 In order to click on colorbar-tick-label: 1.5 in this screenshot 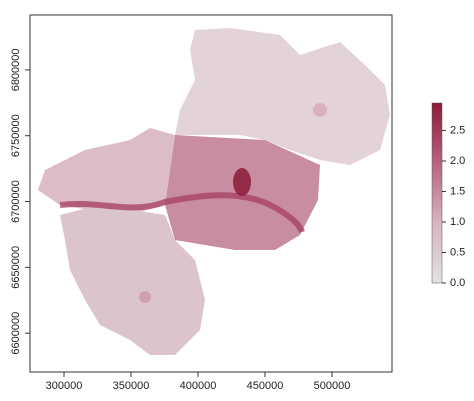, I will do `click(457, 191)`.